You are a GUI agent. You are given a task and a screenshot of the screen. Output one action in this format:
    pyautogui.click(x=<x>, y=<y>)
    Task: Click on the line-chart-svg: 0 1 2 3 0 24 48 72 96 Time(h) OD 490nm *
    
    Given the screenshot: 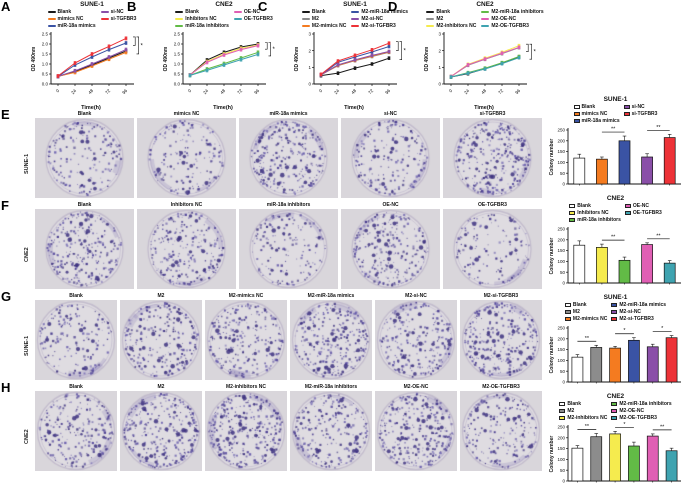 What is the action you would take?
    pyautogui.click(x=350, y=71)
    